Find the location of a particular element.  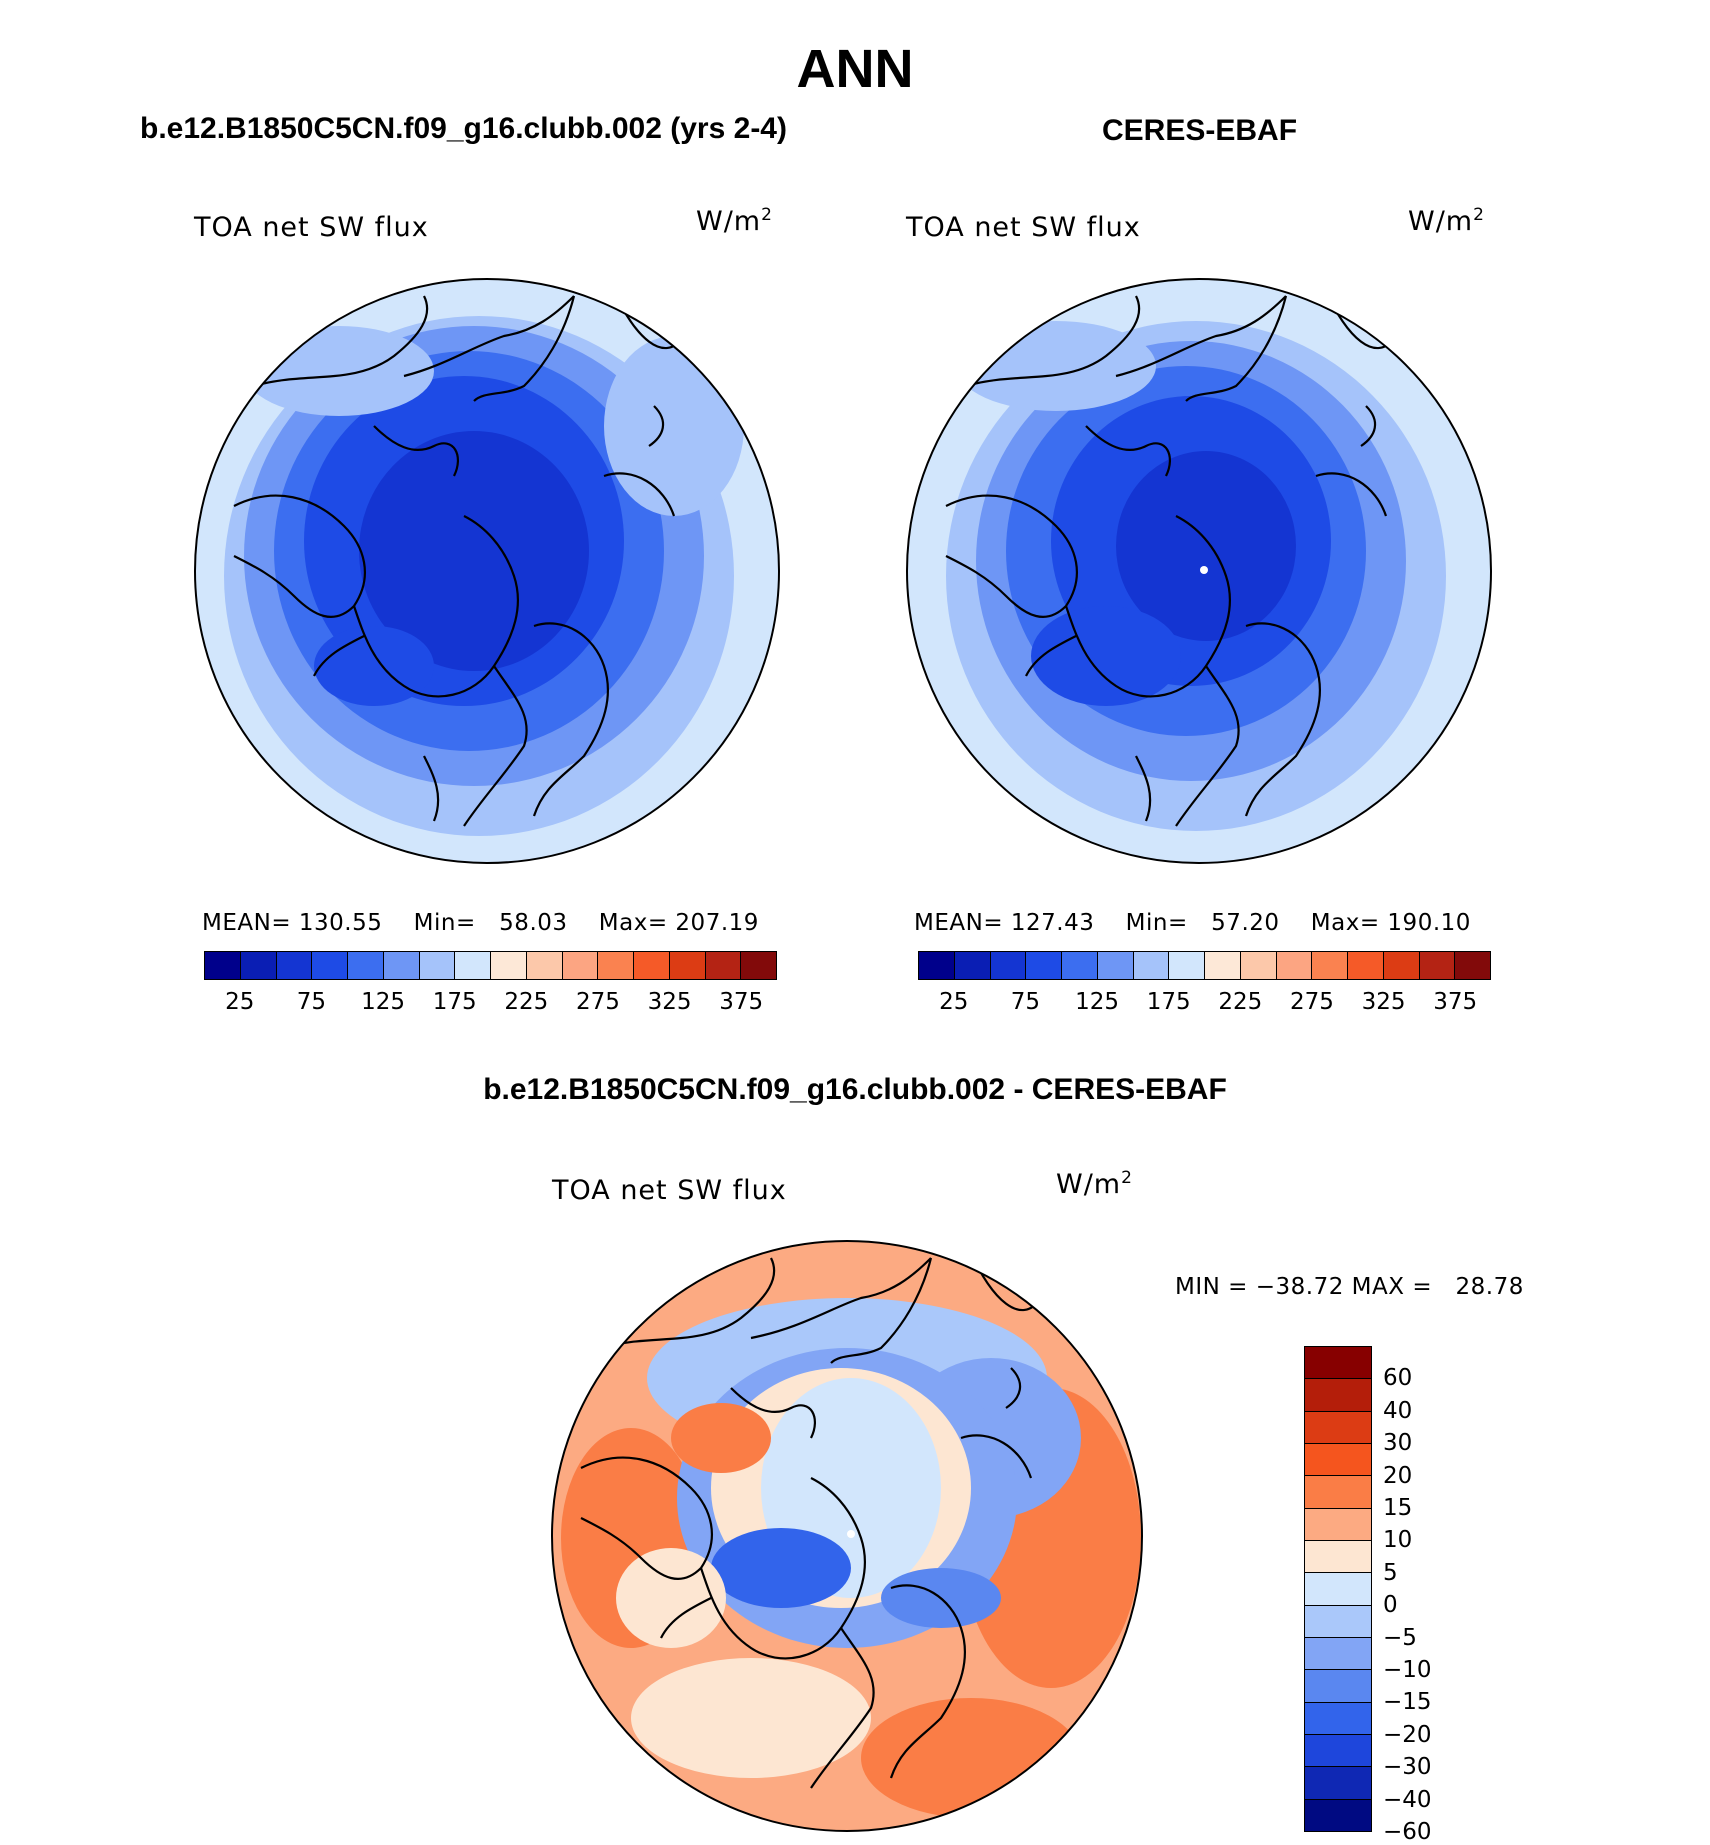

colorbar-tick-label: −60 is located at coordinates (1407, 1832).